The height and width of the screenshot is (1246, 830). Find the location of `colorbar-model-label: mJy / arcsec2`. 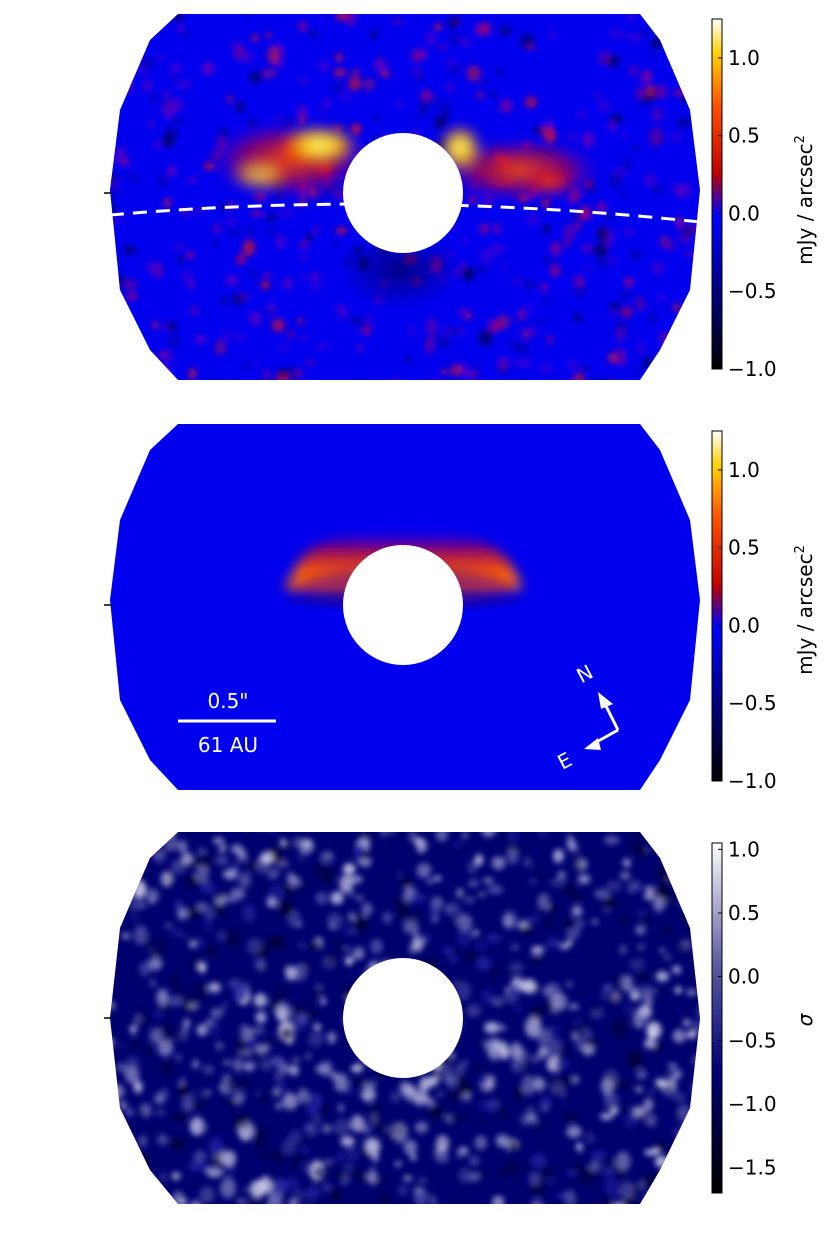

colorbar-model-label: mJy / arcsec2 is located at coordinates (805, 610).